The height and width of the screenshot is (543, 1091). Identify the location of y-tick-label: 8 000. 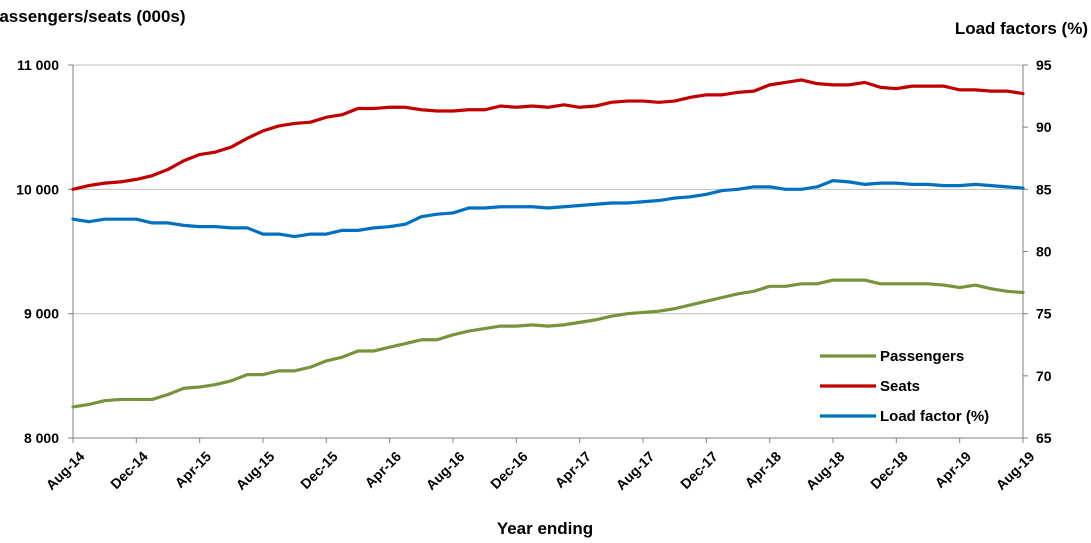
(41, 438).